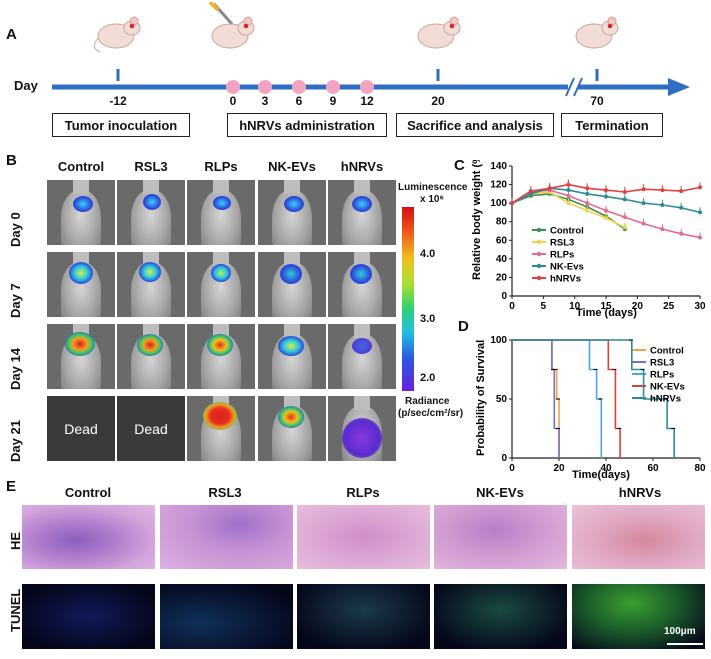  Describe the element at coordinates (299, 101) in the screenshot. I see `timeline-day: 6` at that location.